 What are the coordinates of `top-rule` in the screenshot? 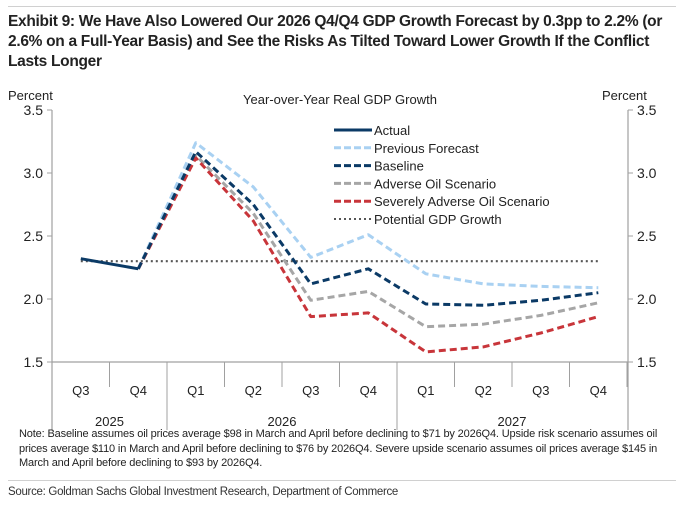 It's located at (342, 6).